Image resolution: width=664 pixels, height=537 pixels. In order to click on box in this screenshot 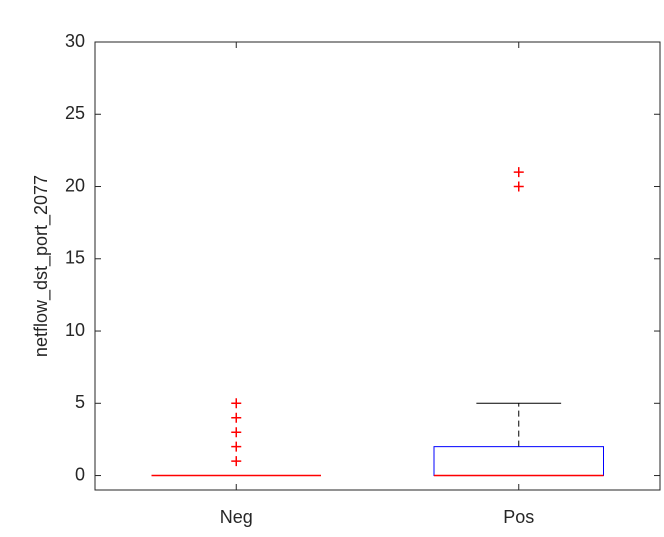, I will do `click(518, 461)`.